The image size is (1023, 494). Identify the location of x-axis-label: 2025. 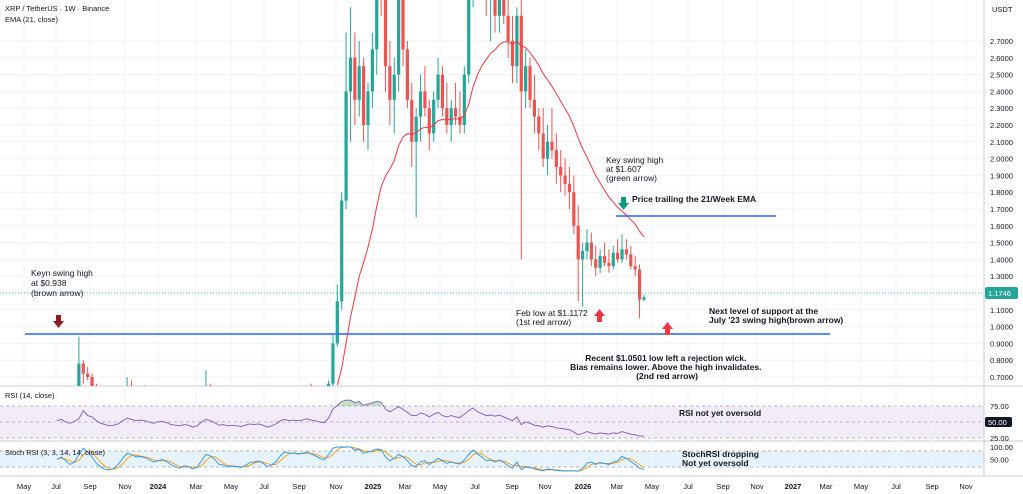
(373, 486).